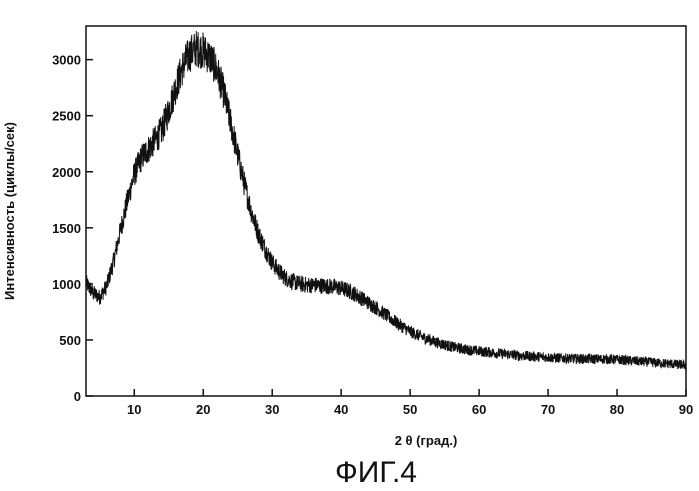 The image size is (699, 491). Describe the element at coordinates (70, 340) in the screenshot. I see `y-tick-label: 500` at that location.